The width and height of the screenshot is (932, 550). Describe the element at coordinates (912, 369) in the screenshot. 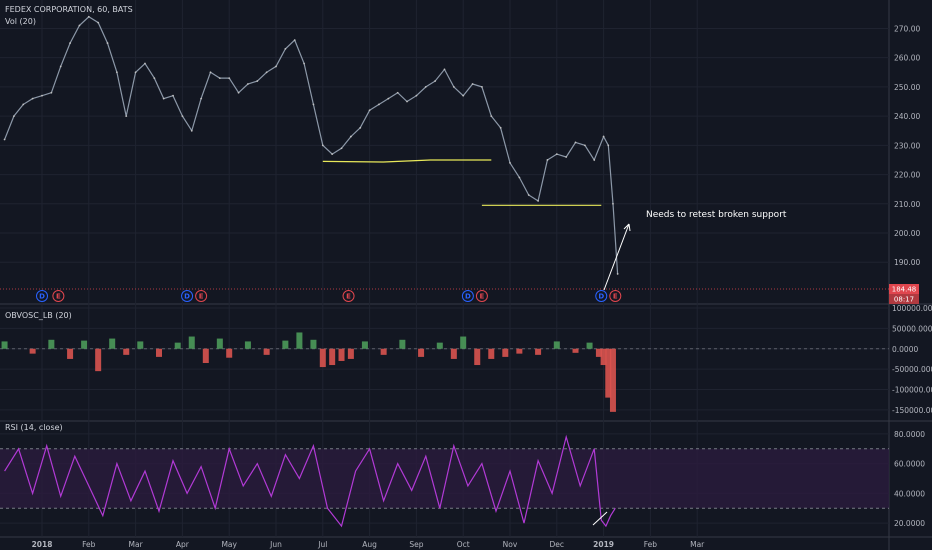

I see `obv-y-tick-label: -50000.0000` at that location.